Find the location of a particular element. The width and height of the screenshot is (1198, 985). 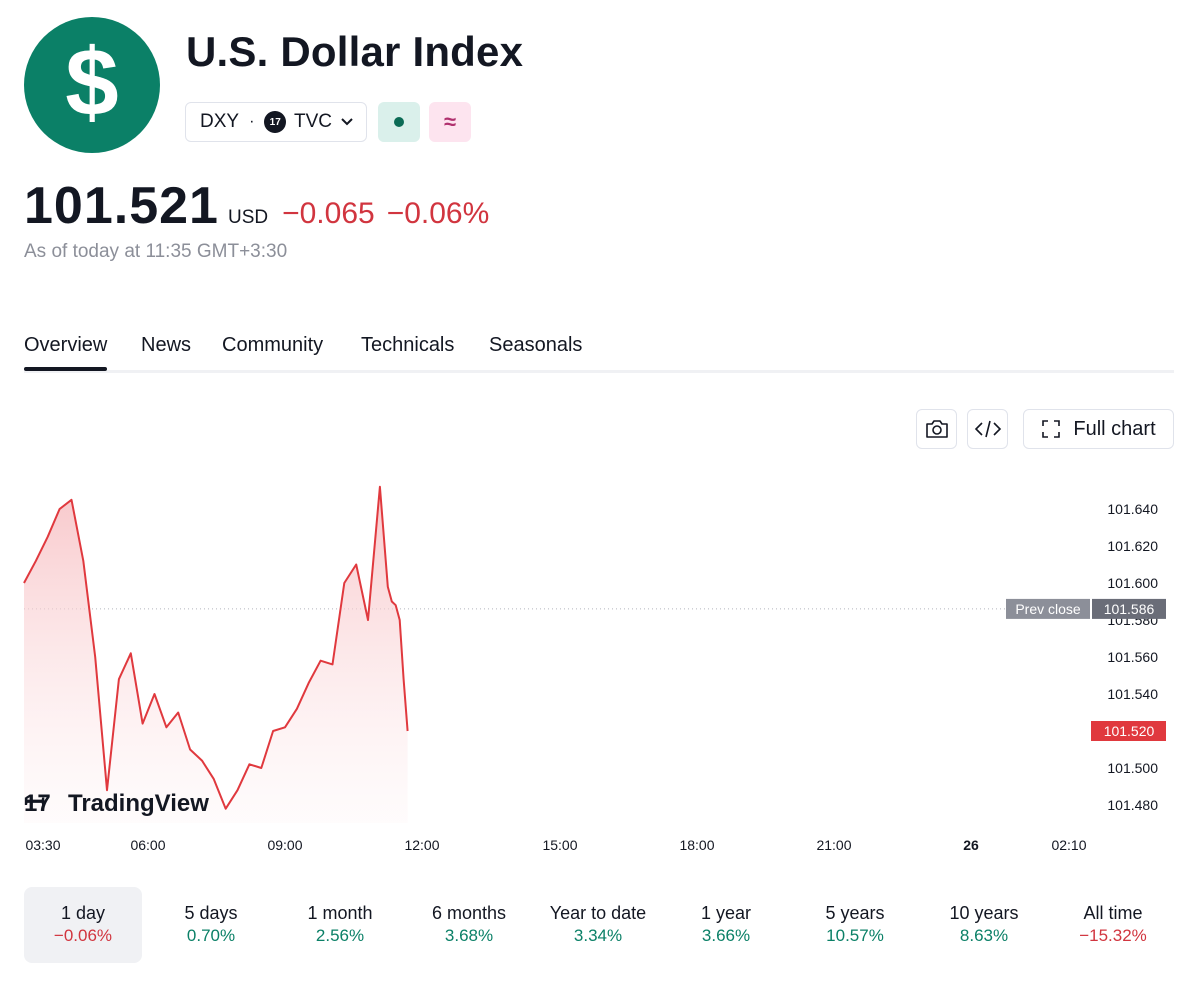

period-change: 8.63% is located at coordinates (984, 935).